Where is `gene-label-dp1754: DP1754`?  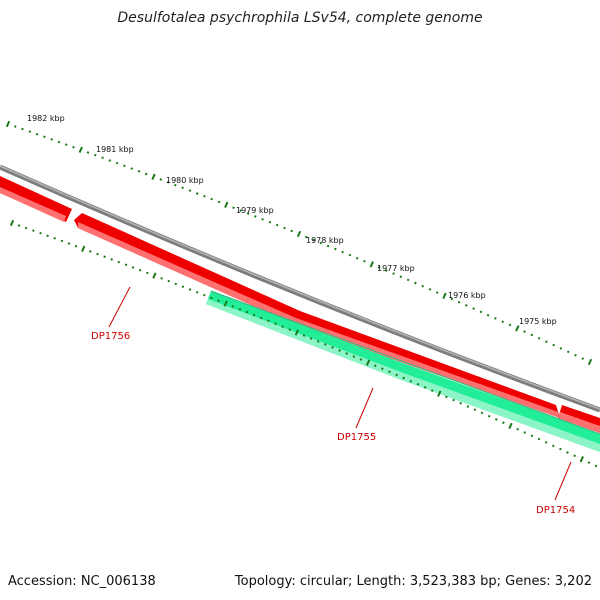
gene-label-dp1754: DP1754 is located at coordinates (555, 510).